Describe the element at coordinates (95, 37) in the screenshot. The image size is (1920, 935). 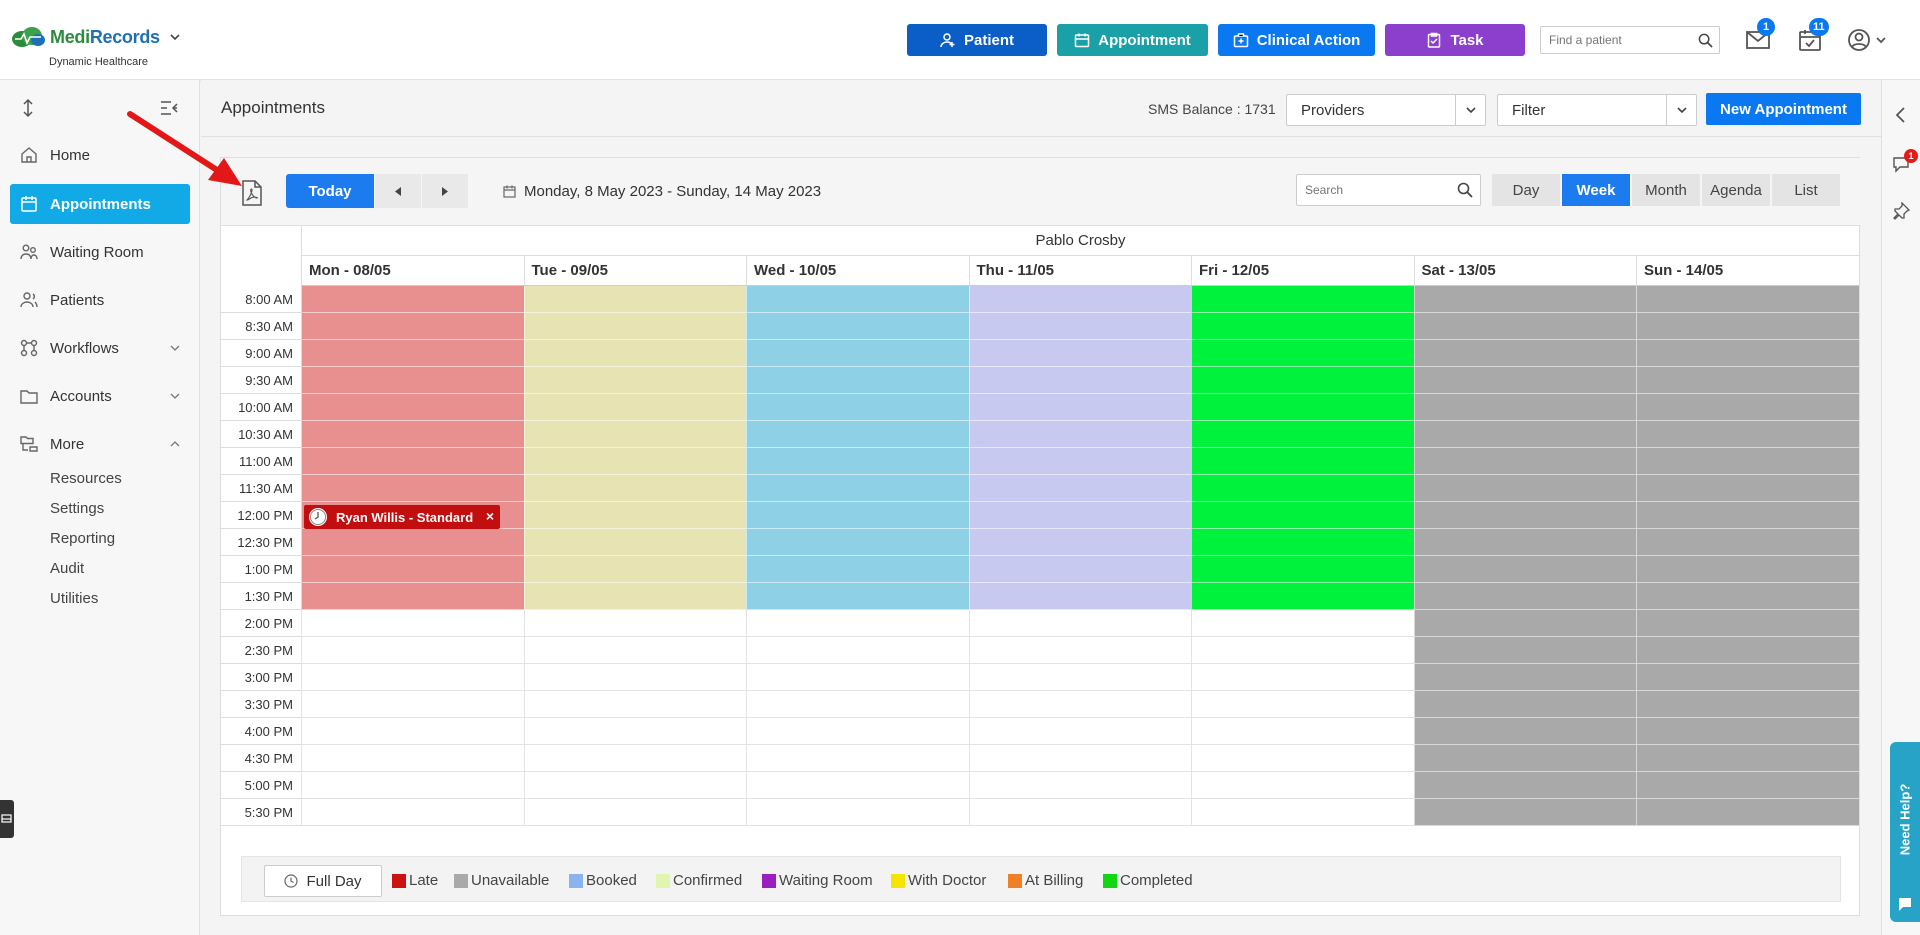
I see `brand-logo: MediRecords` at that location.